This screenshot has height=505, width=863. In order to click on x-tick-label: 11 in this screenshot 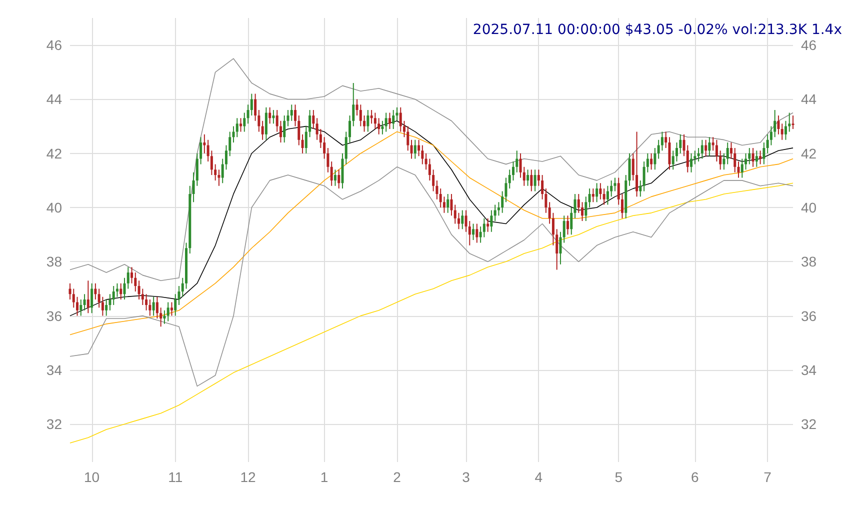, I will do `click(175, 477)`.